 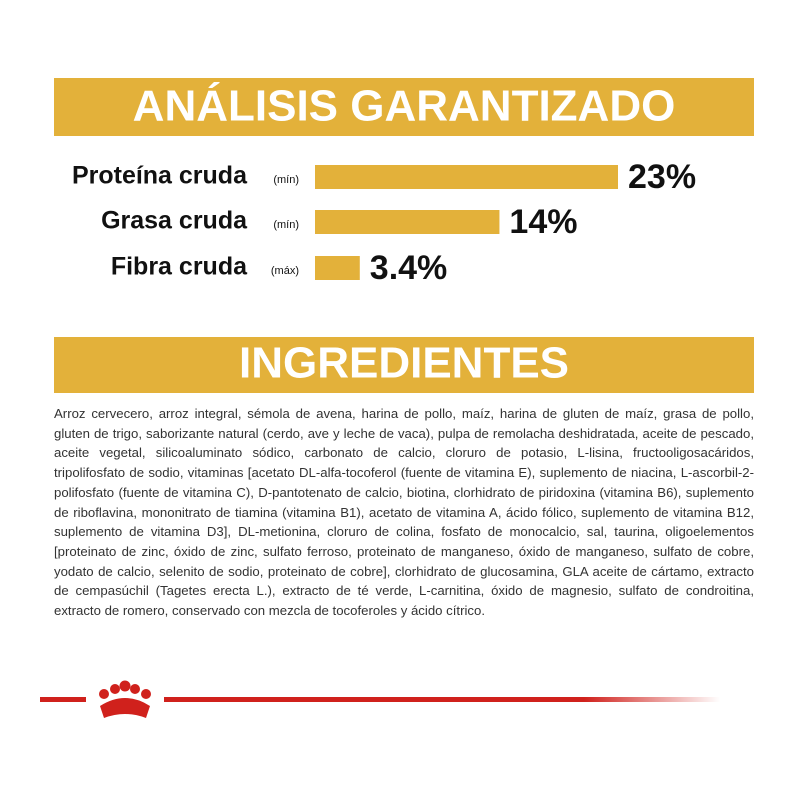 What do you see at coordinates (662, 177) in the screenshot?
I see `value-label: 23%` at bounding box center [662, 177].